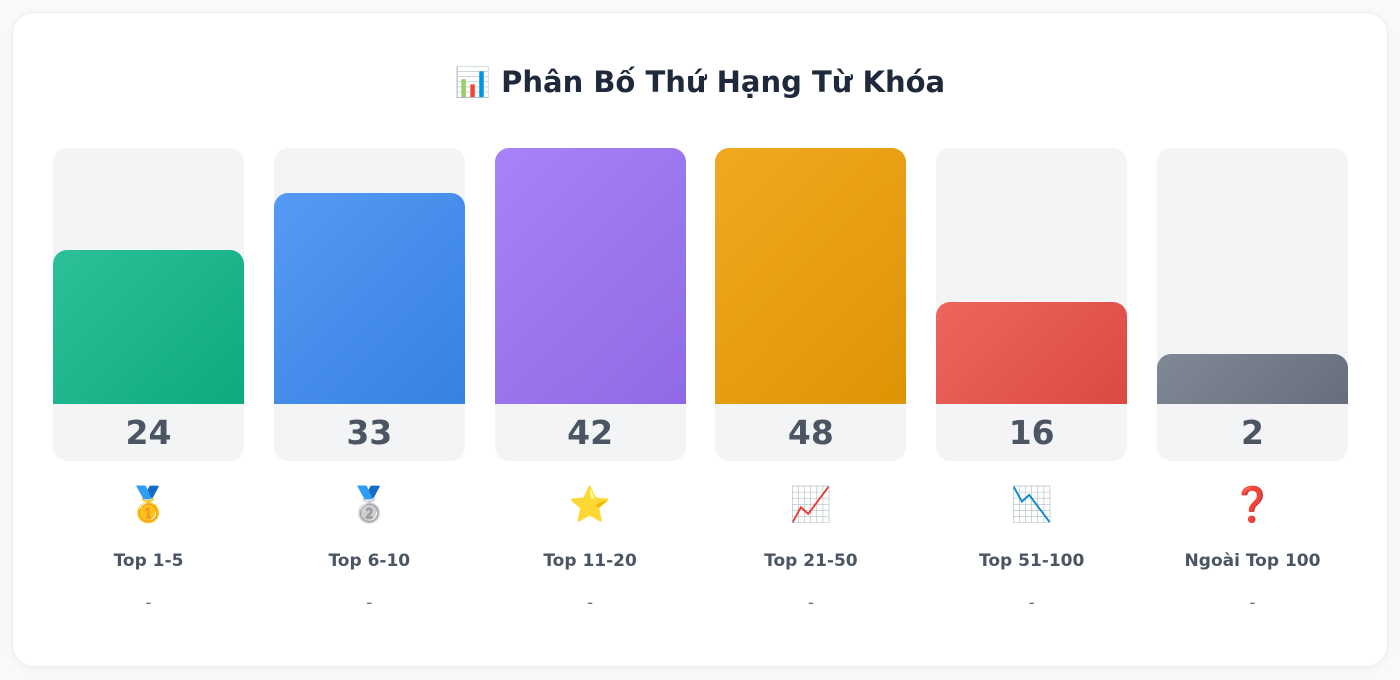  What do you see at coordinates (1252, 432) in the screenshot?
I see `value-label: 2` at bounding box center [1252, 432].